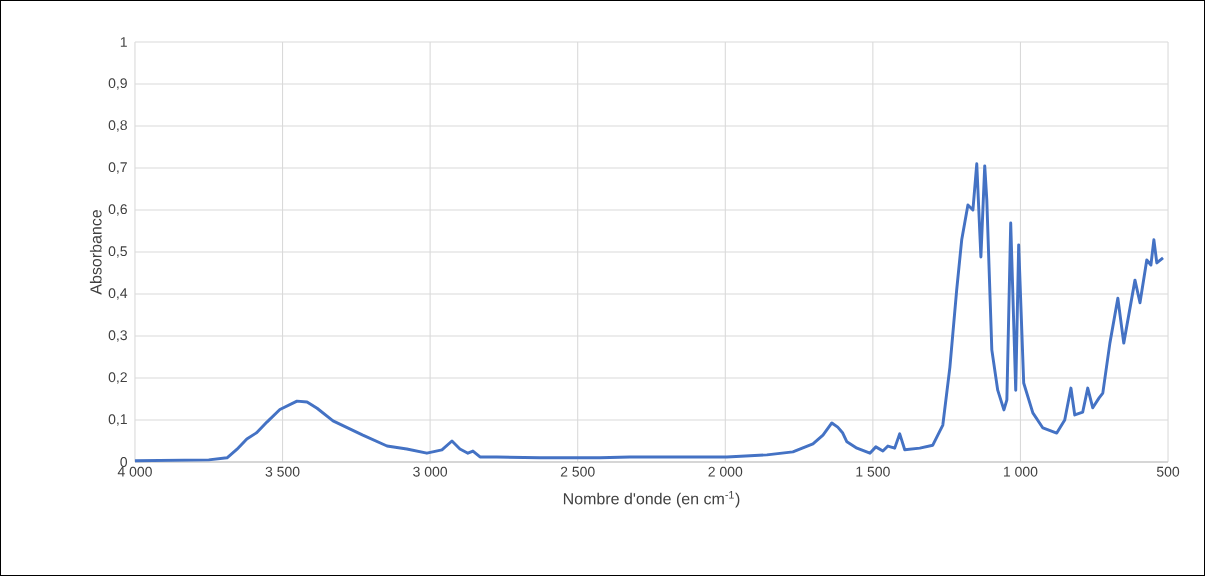  What do you see at coordinates (134, 471) in the screenshot?
I see `x-tick-label: 4 000` at bounding box center [134, 471].